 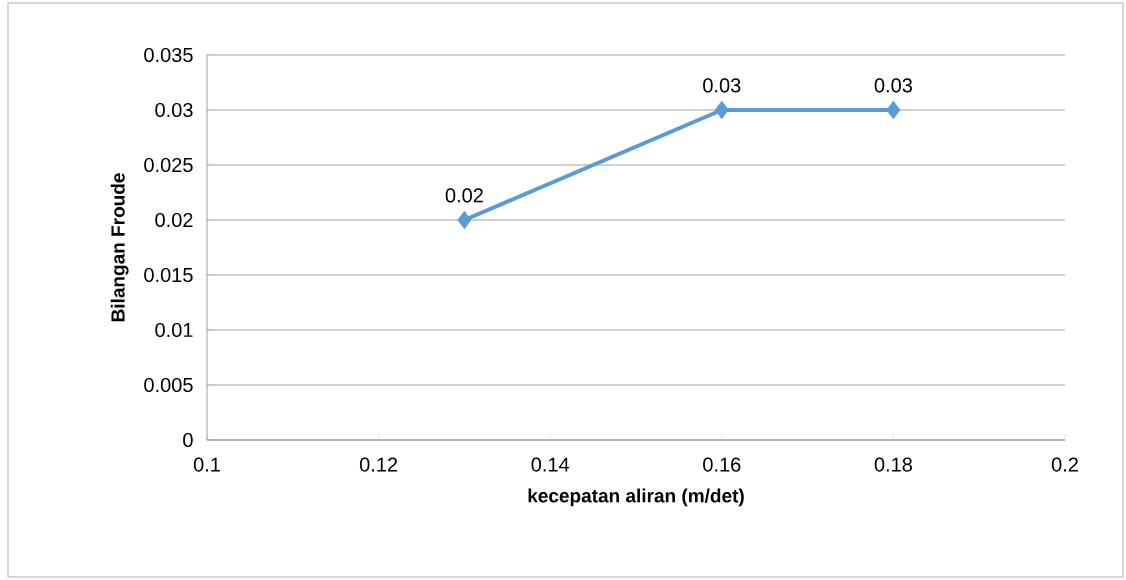 What do you see at coordinates (168, 275) in the screenshot?
I see `y-tick-label: 0.015` at bounding box center [168, 275].